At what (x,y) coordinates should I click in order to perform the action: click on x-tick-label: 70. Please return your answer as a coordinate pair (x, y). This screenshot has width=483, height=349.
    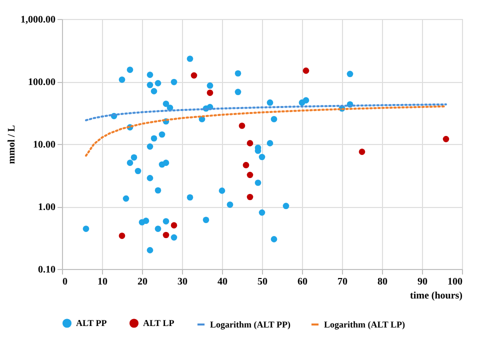
    Looking at the image, I should click on (343, 282).